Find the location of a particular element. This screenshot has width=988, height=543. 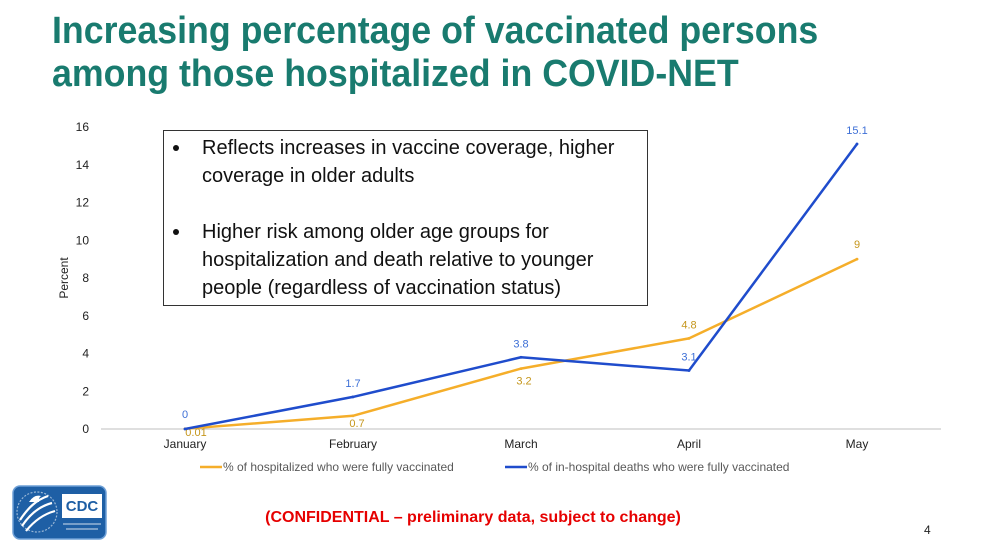

x-tick-label: April is located at coordinates (689, 444).